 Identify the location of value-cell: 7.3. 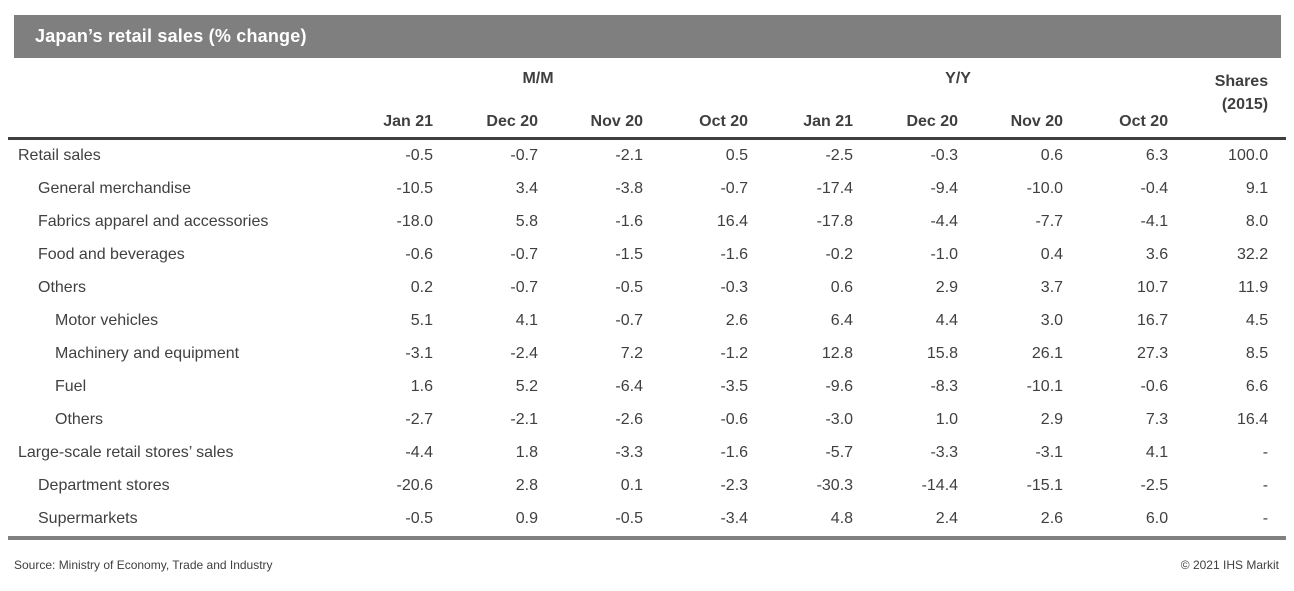
(1157, 419).